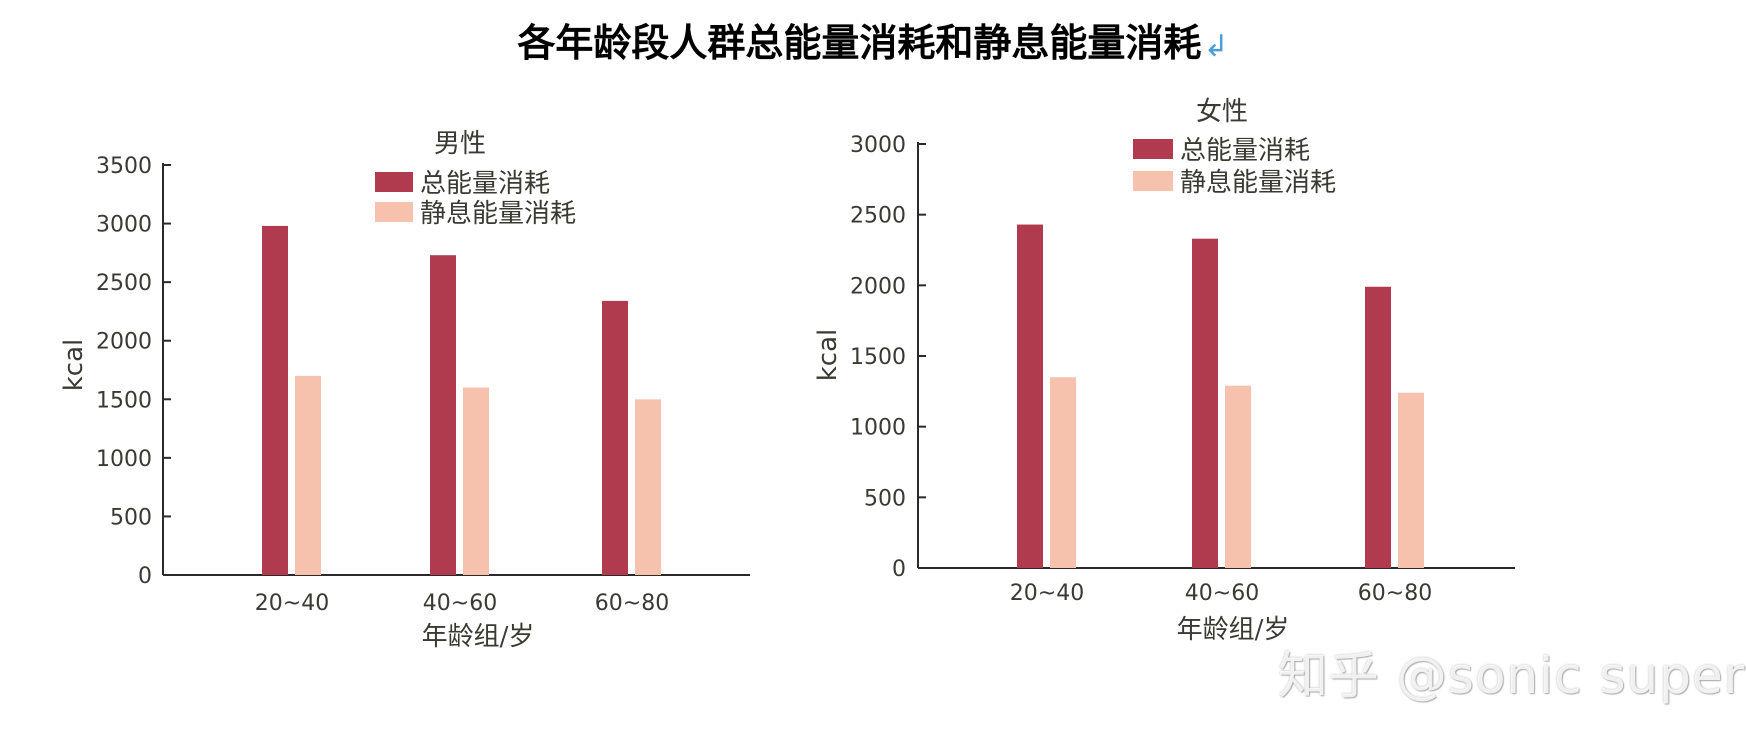 The image size is (1746, 742). What do you see at coordinates (124, 166) in the screenshot?
I see `y-tick-label: 3500` at bounding box center [124, 166].